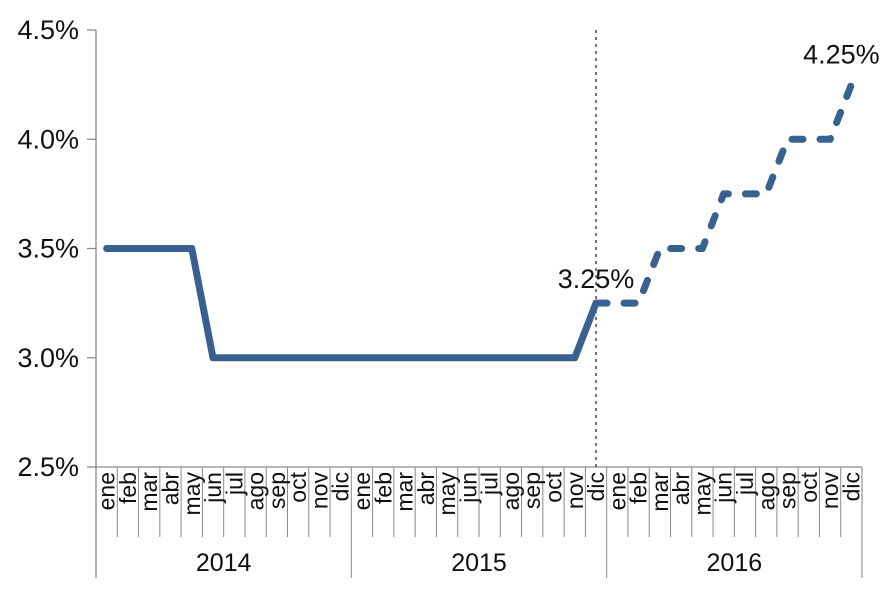 This screenshot has width=885, height=591. Describe the element at coordinates (723, 194) in the screenshot. I see `rate-series-projected-line` at that location.